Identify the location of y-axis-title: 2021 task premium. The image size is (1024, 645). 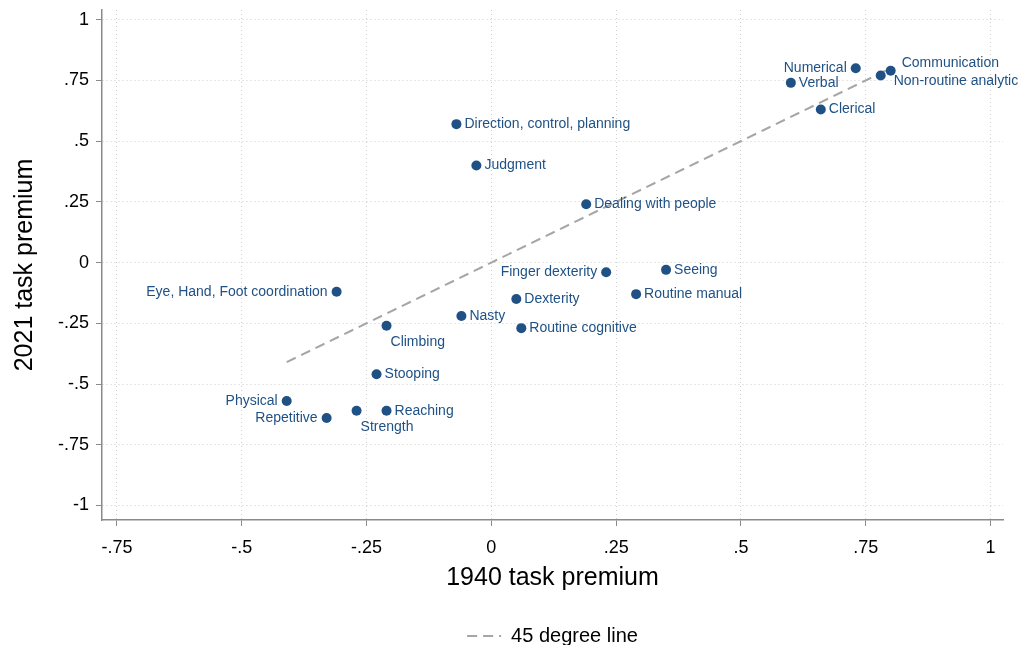
(22, 265).